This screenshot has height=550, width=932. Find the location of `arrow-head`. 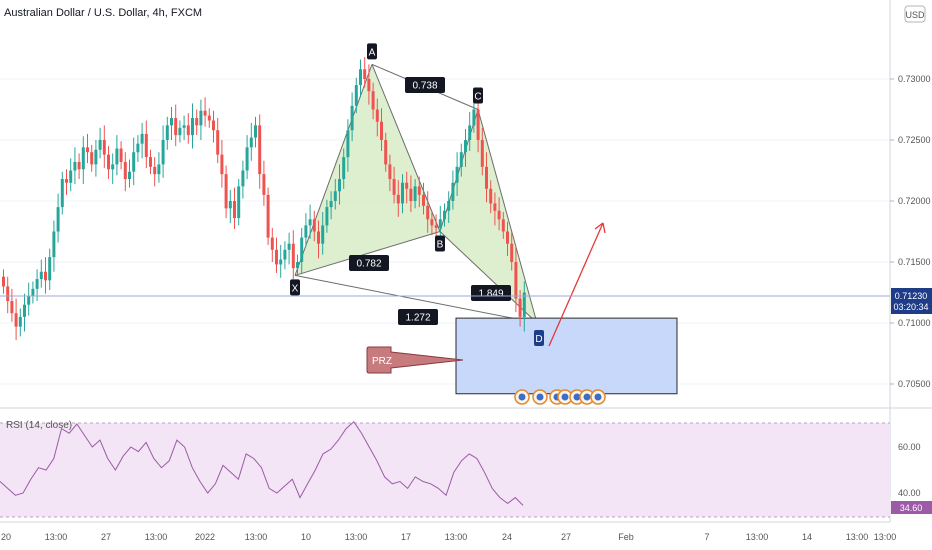

arrow-head is located at coordinates (600, 228).